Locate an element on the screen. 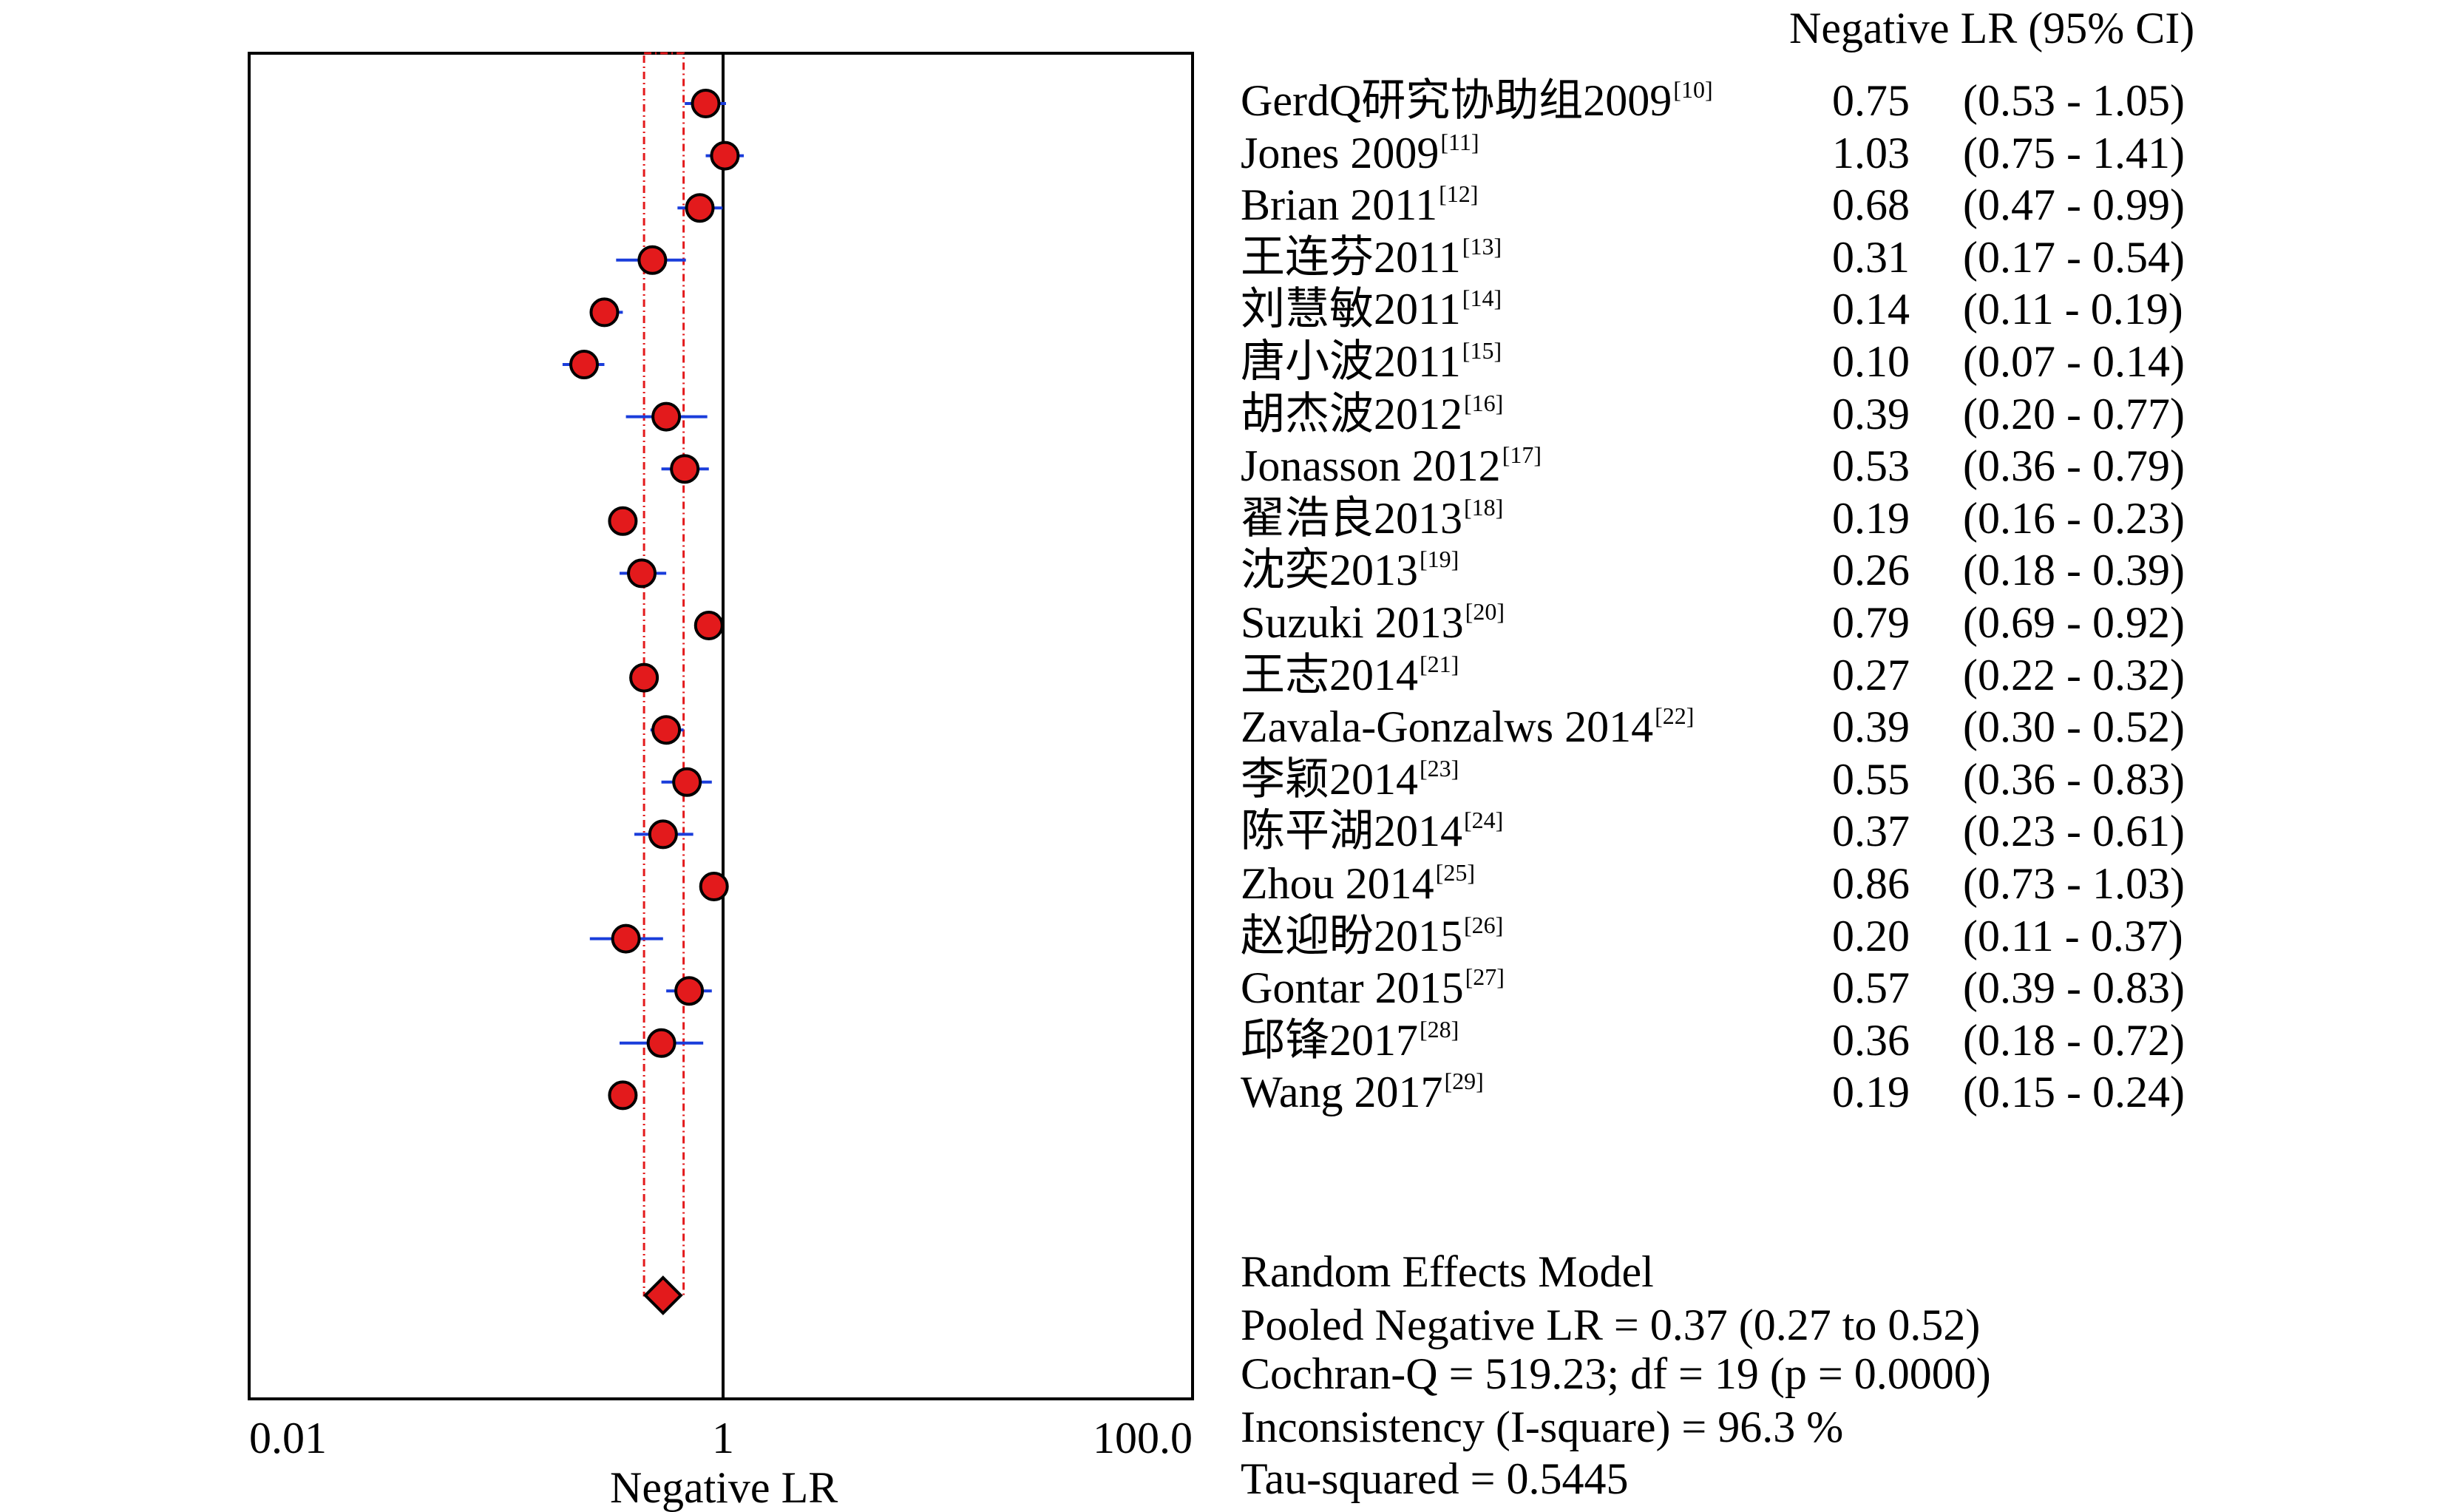 The width and height of the screenshot is (2445, 1512). study-ci: (0.18 - 0.39) is located at coordinates (2074, 570).